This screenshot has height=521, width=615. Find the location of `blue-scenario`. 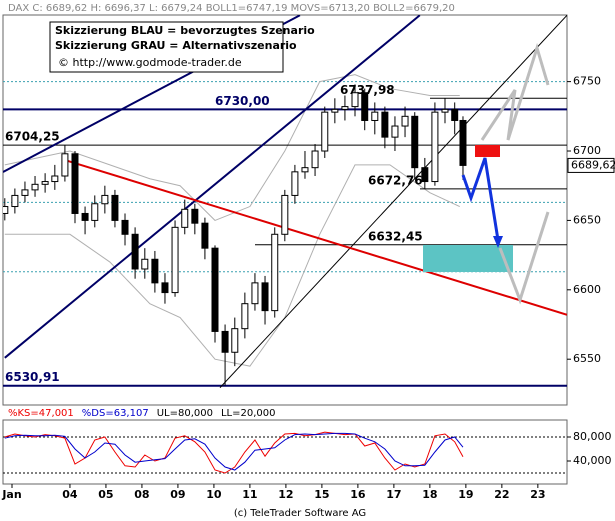

blue-scenario is located at coordinates (480, 199).